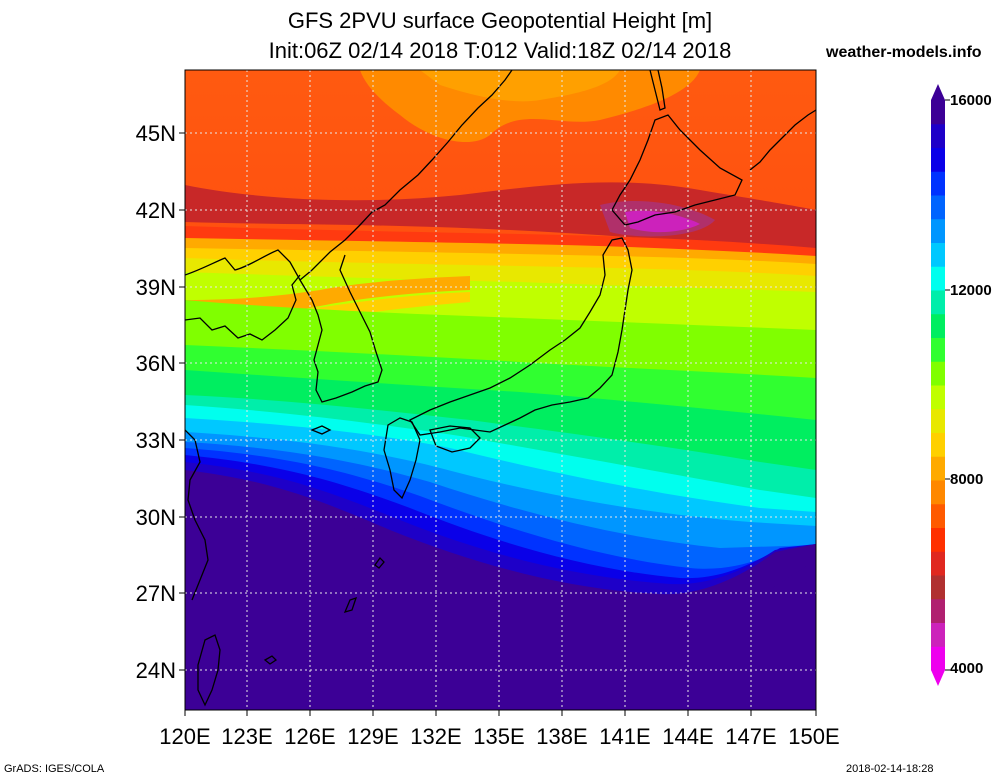 The width and height of the screenshot is (1000, 779). What do you see at coordinates (155, 287) in the screenshot?
I see `lat-label: 39N` at bounding box center [155, 287].